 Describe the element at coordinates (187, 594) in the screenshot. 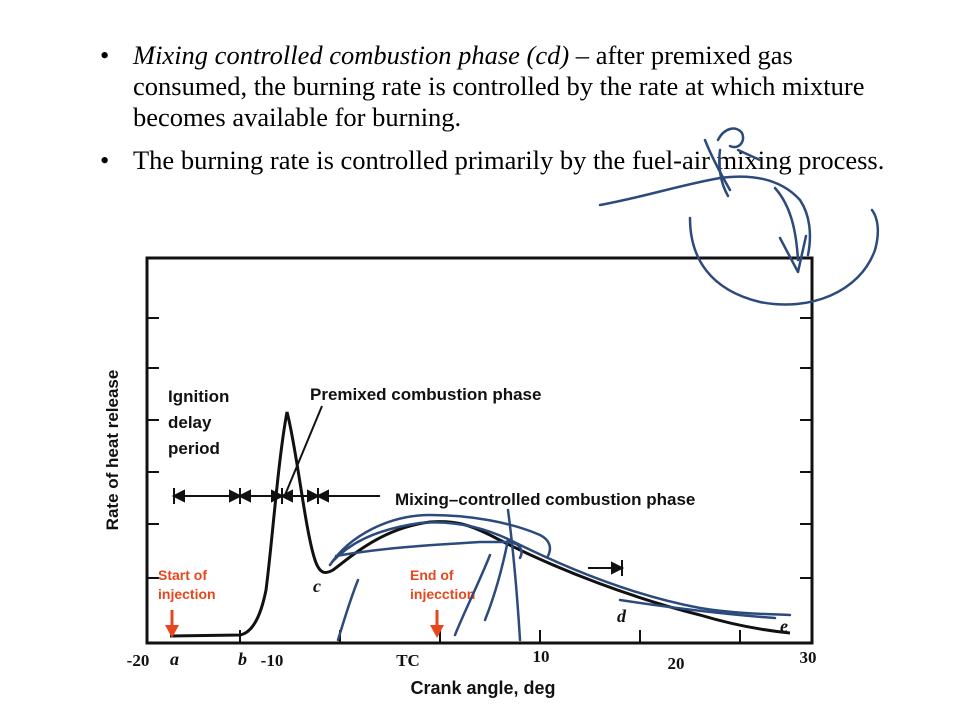

I see `start-injection-line2: injection` at that location.